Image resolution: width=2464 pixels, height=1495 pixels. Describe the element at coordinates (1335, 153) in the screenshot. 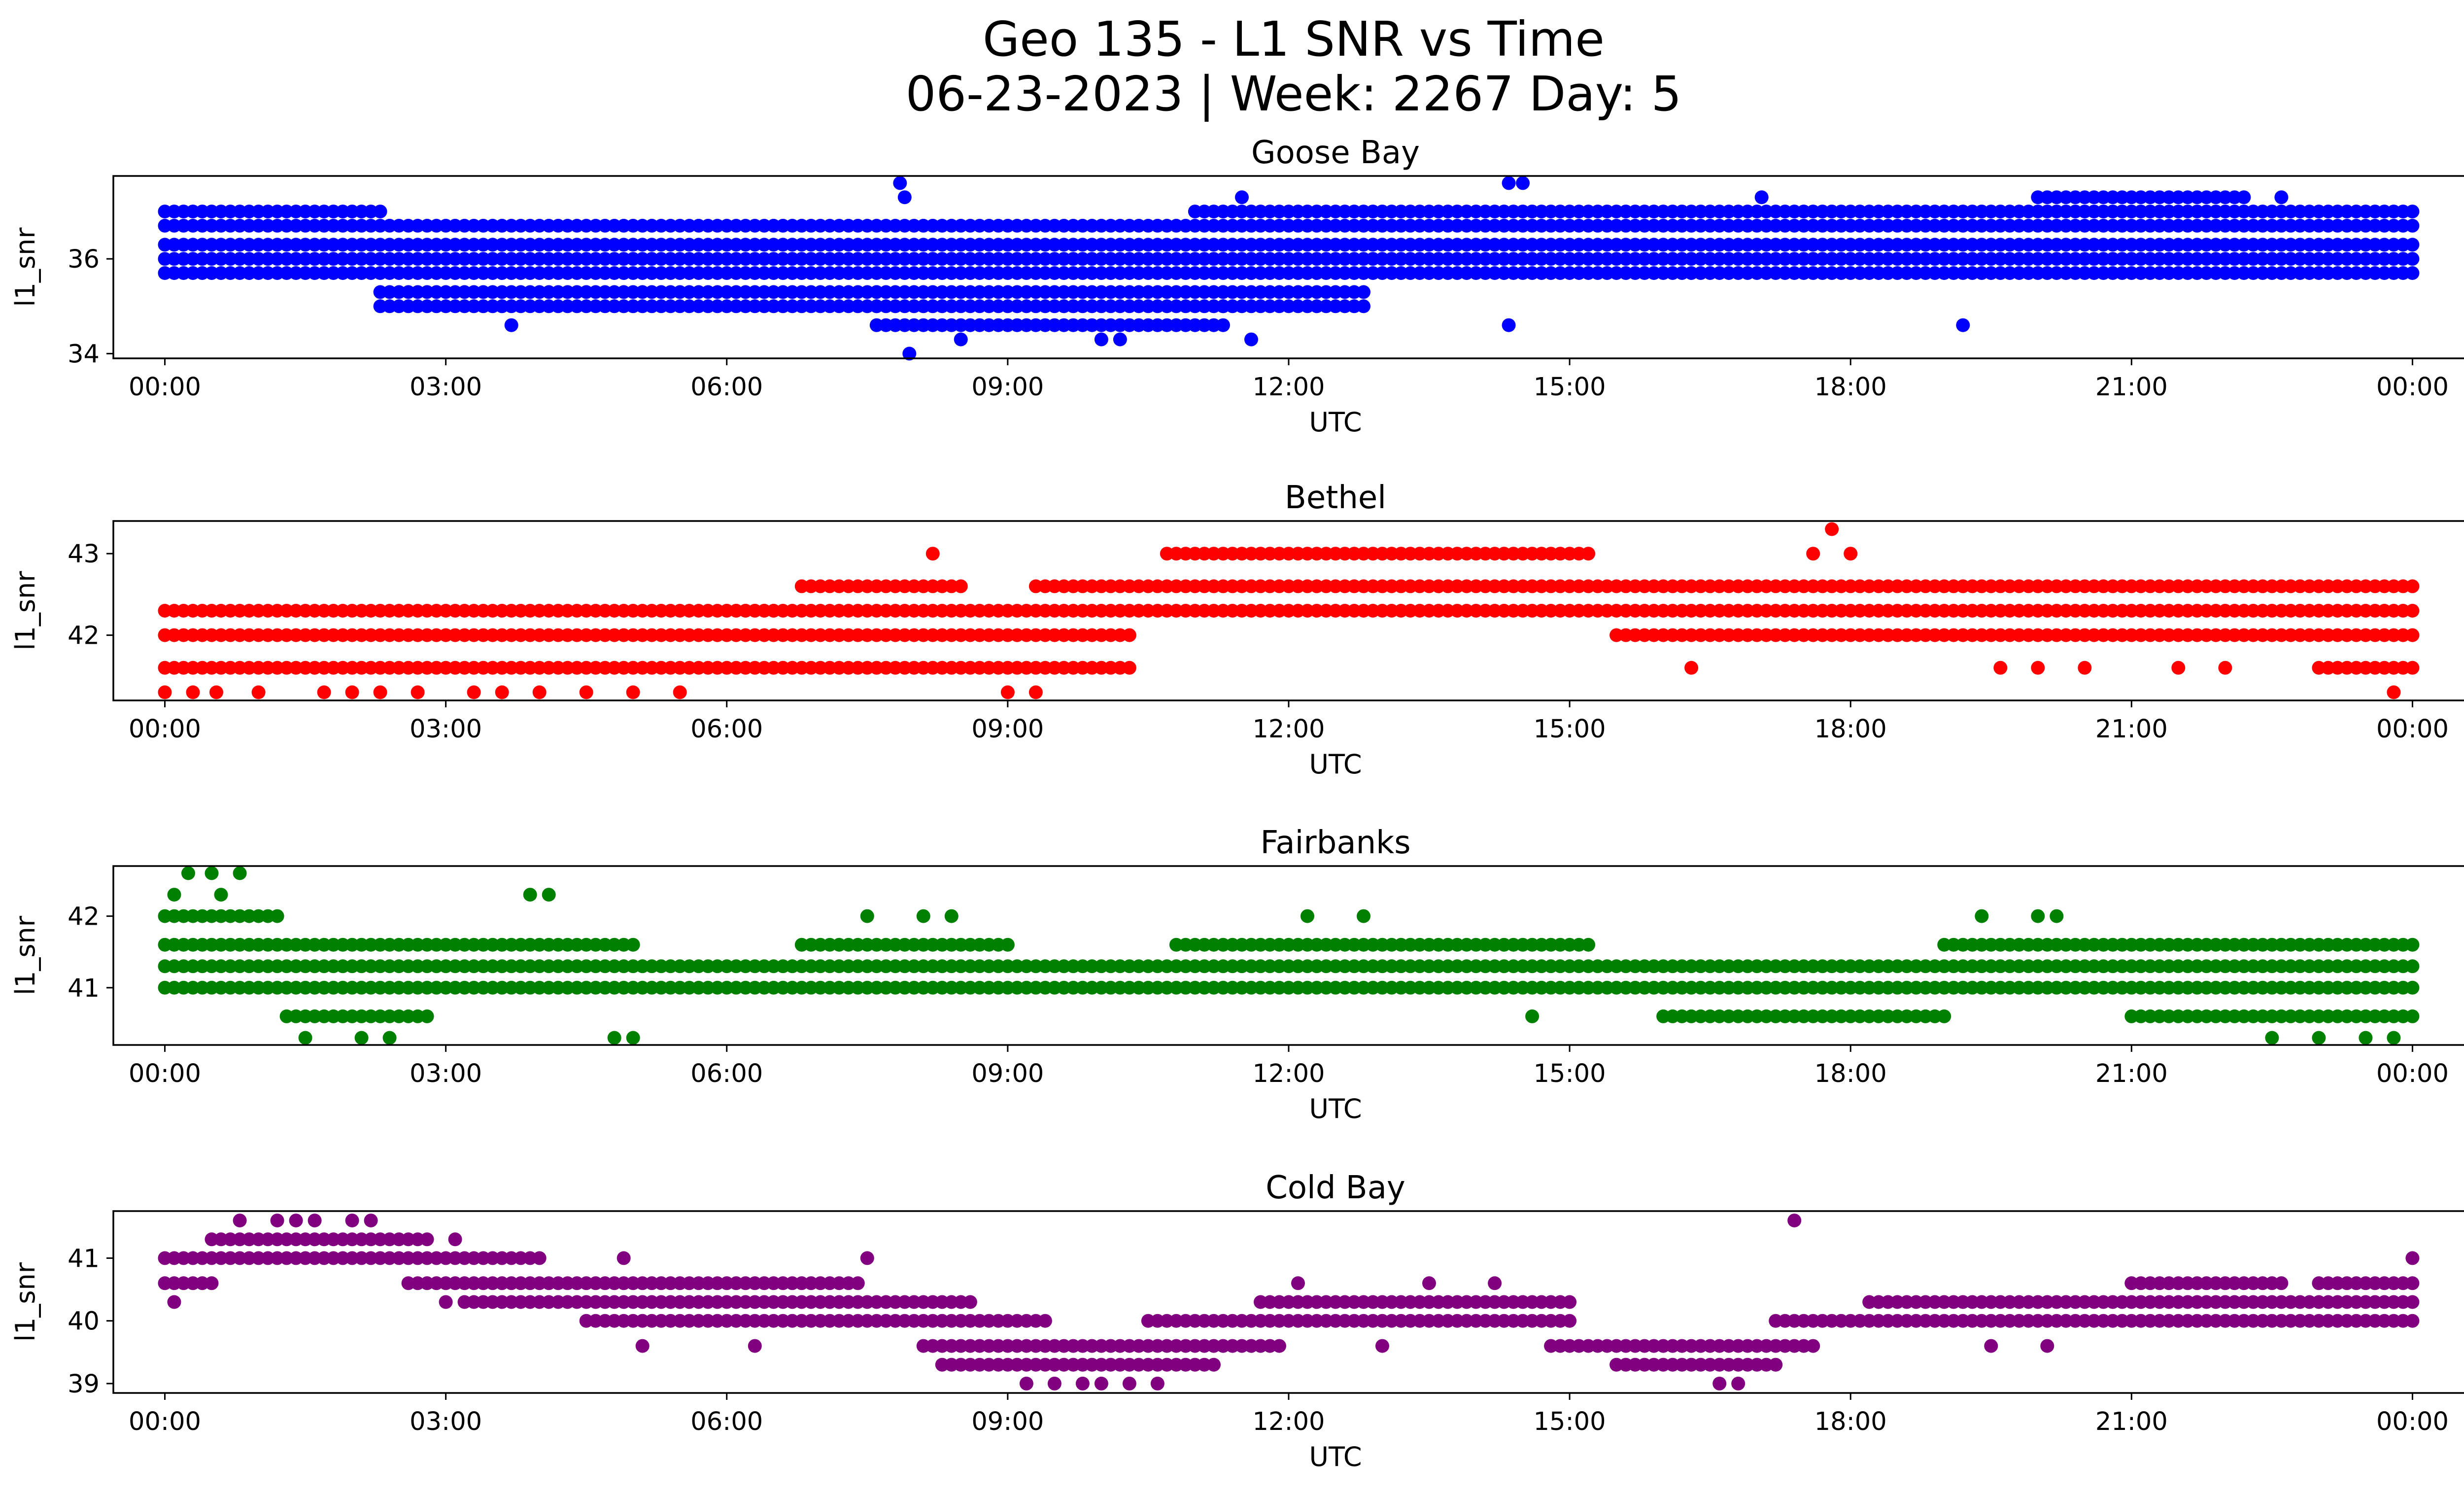

I see `subplot-title: Goose Bay` at that location.